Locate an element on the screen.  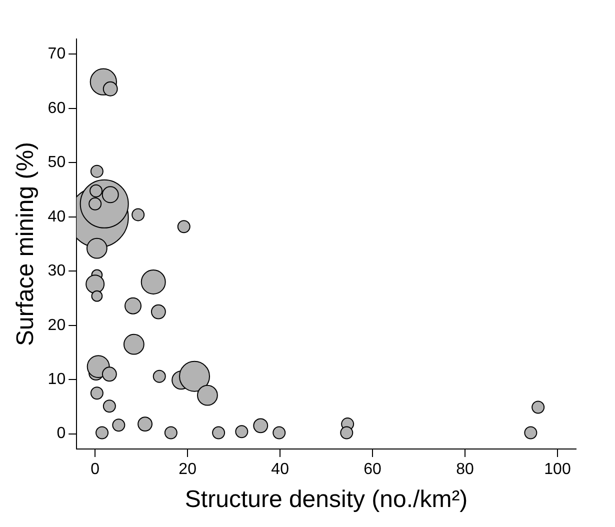
y-tick-label: 10 is located at coordinates (57, 379).